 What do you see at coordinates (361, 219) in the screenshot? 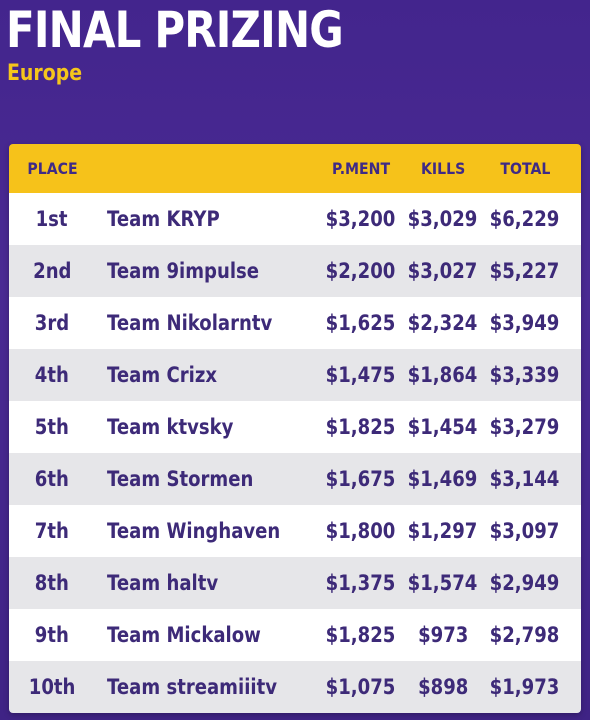
I see `placement-prize-cell: $3,200` at bounding box center [361, 219].